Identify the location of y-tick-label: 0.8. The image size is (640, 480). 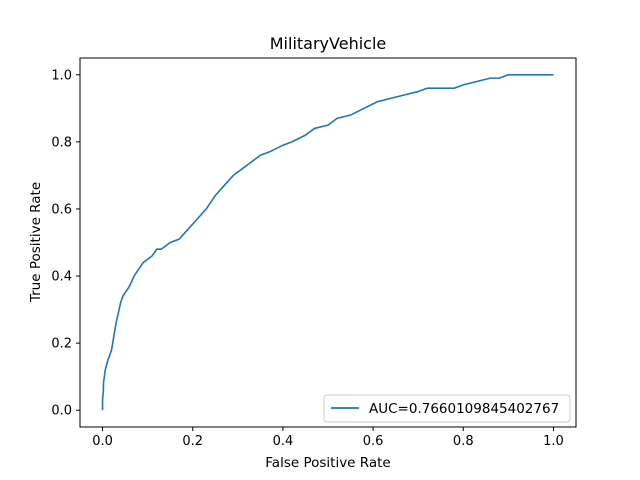
(61, 142).